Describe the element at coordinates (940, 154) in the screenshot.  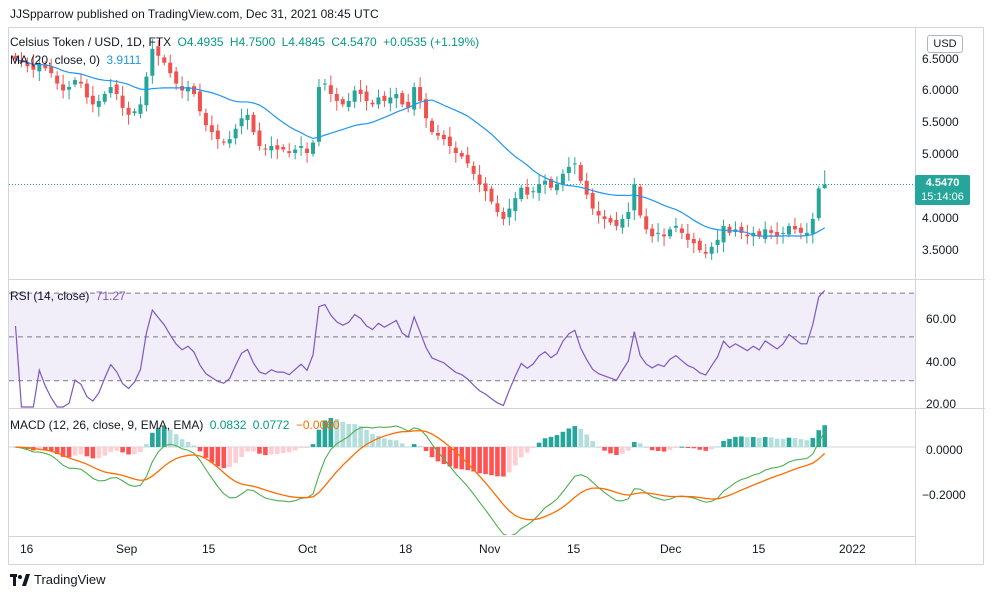
I see `price-tick-label: 5.0000` at that location.